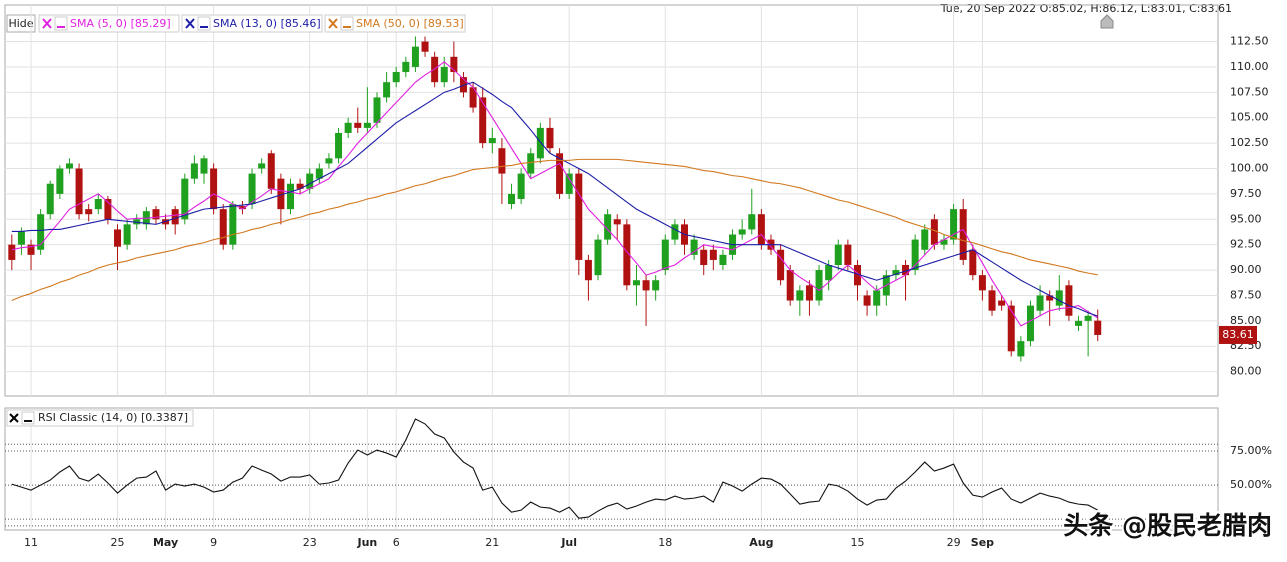 The width and height of the screenshot is (1287, 562). Describe the element at coordinates (1249, 91) in the screenshot. I see `y-tick-label: 107.50` at that location.